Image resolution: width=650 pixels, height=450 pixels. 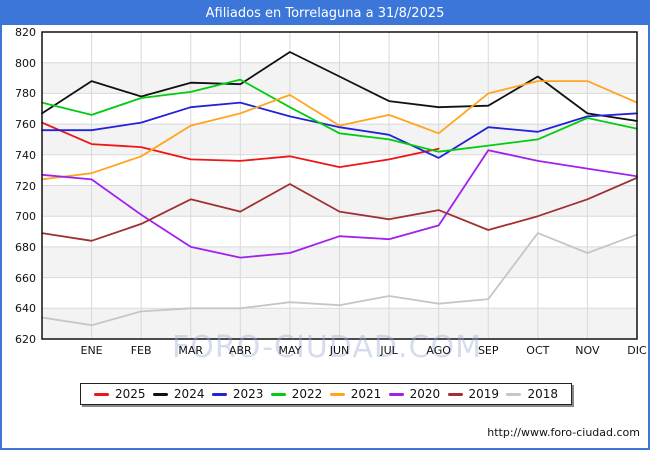 What do you see at coordinates (25, 217) in the screenshot?
I see `y-tick-700: 700` at bounding box center [25, 217].